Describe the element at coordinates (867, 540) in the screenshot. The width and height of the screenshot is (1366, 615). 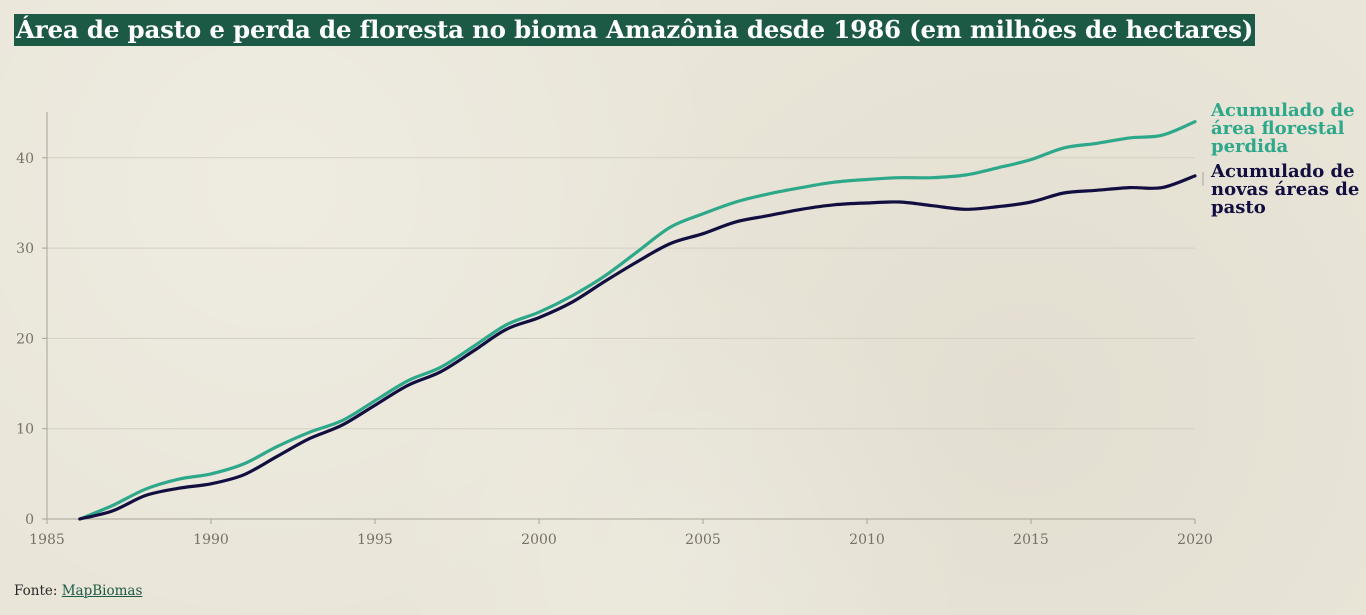
I see `tick-label-x-2010: 2010` at that location.